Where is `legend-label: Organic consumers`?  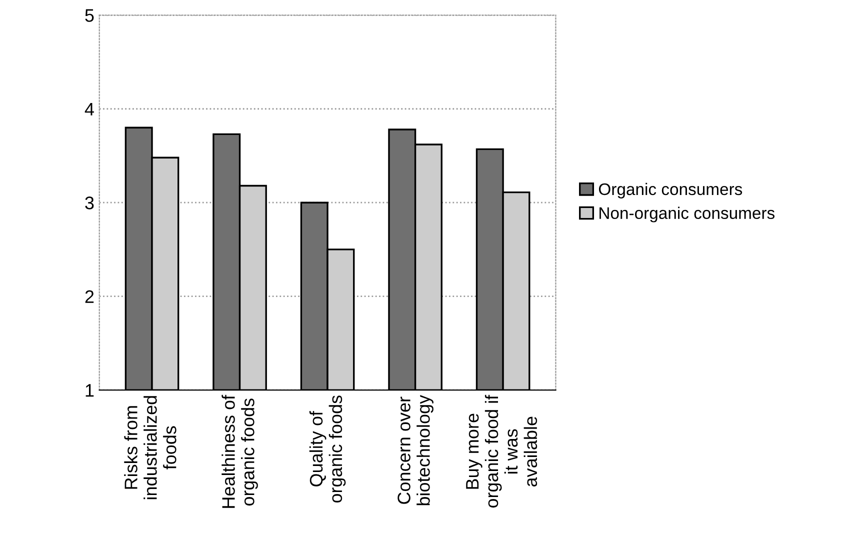 legend-label: Organic consumers is located at coordinates (670, 190).